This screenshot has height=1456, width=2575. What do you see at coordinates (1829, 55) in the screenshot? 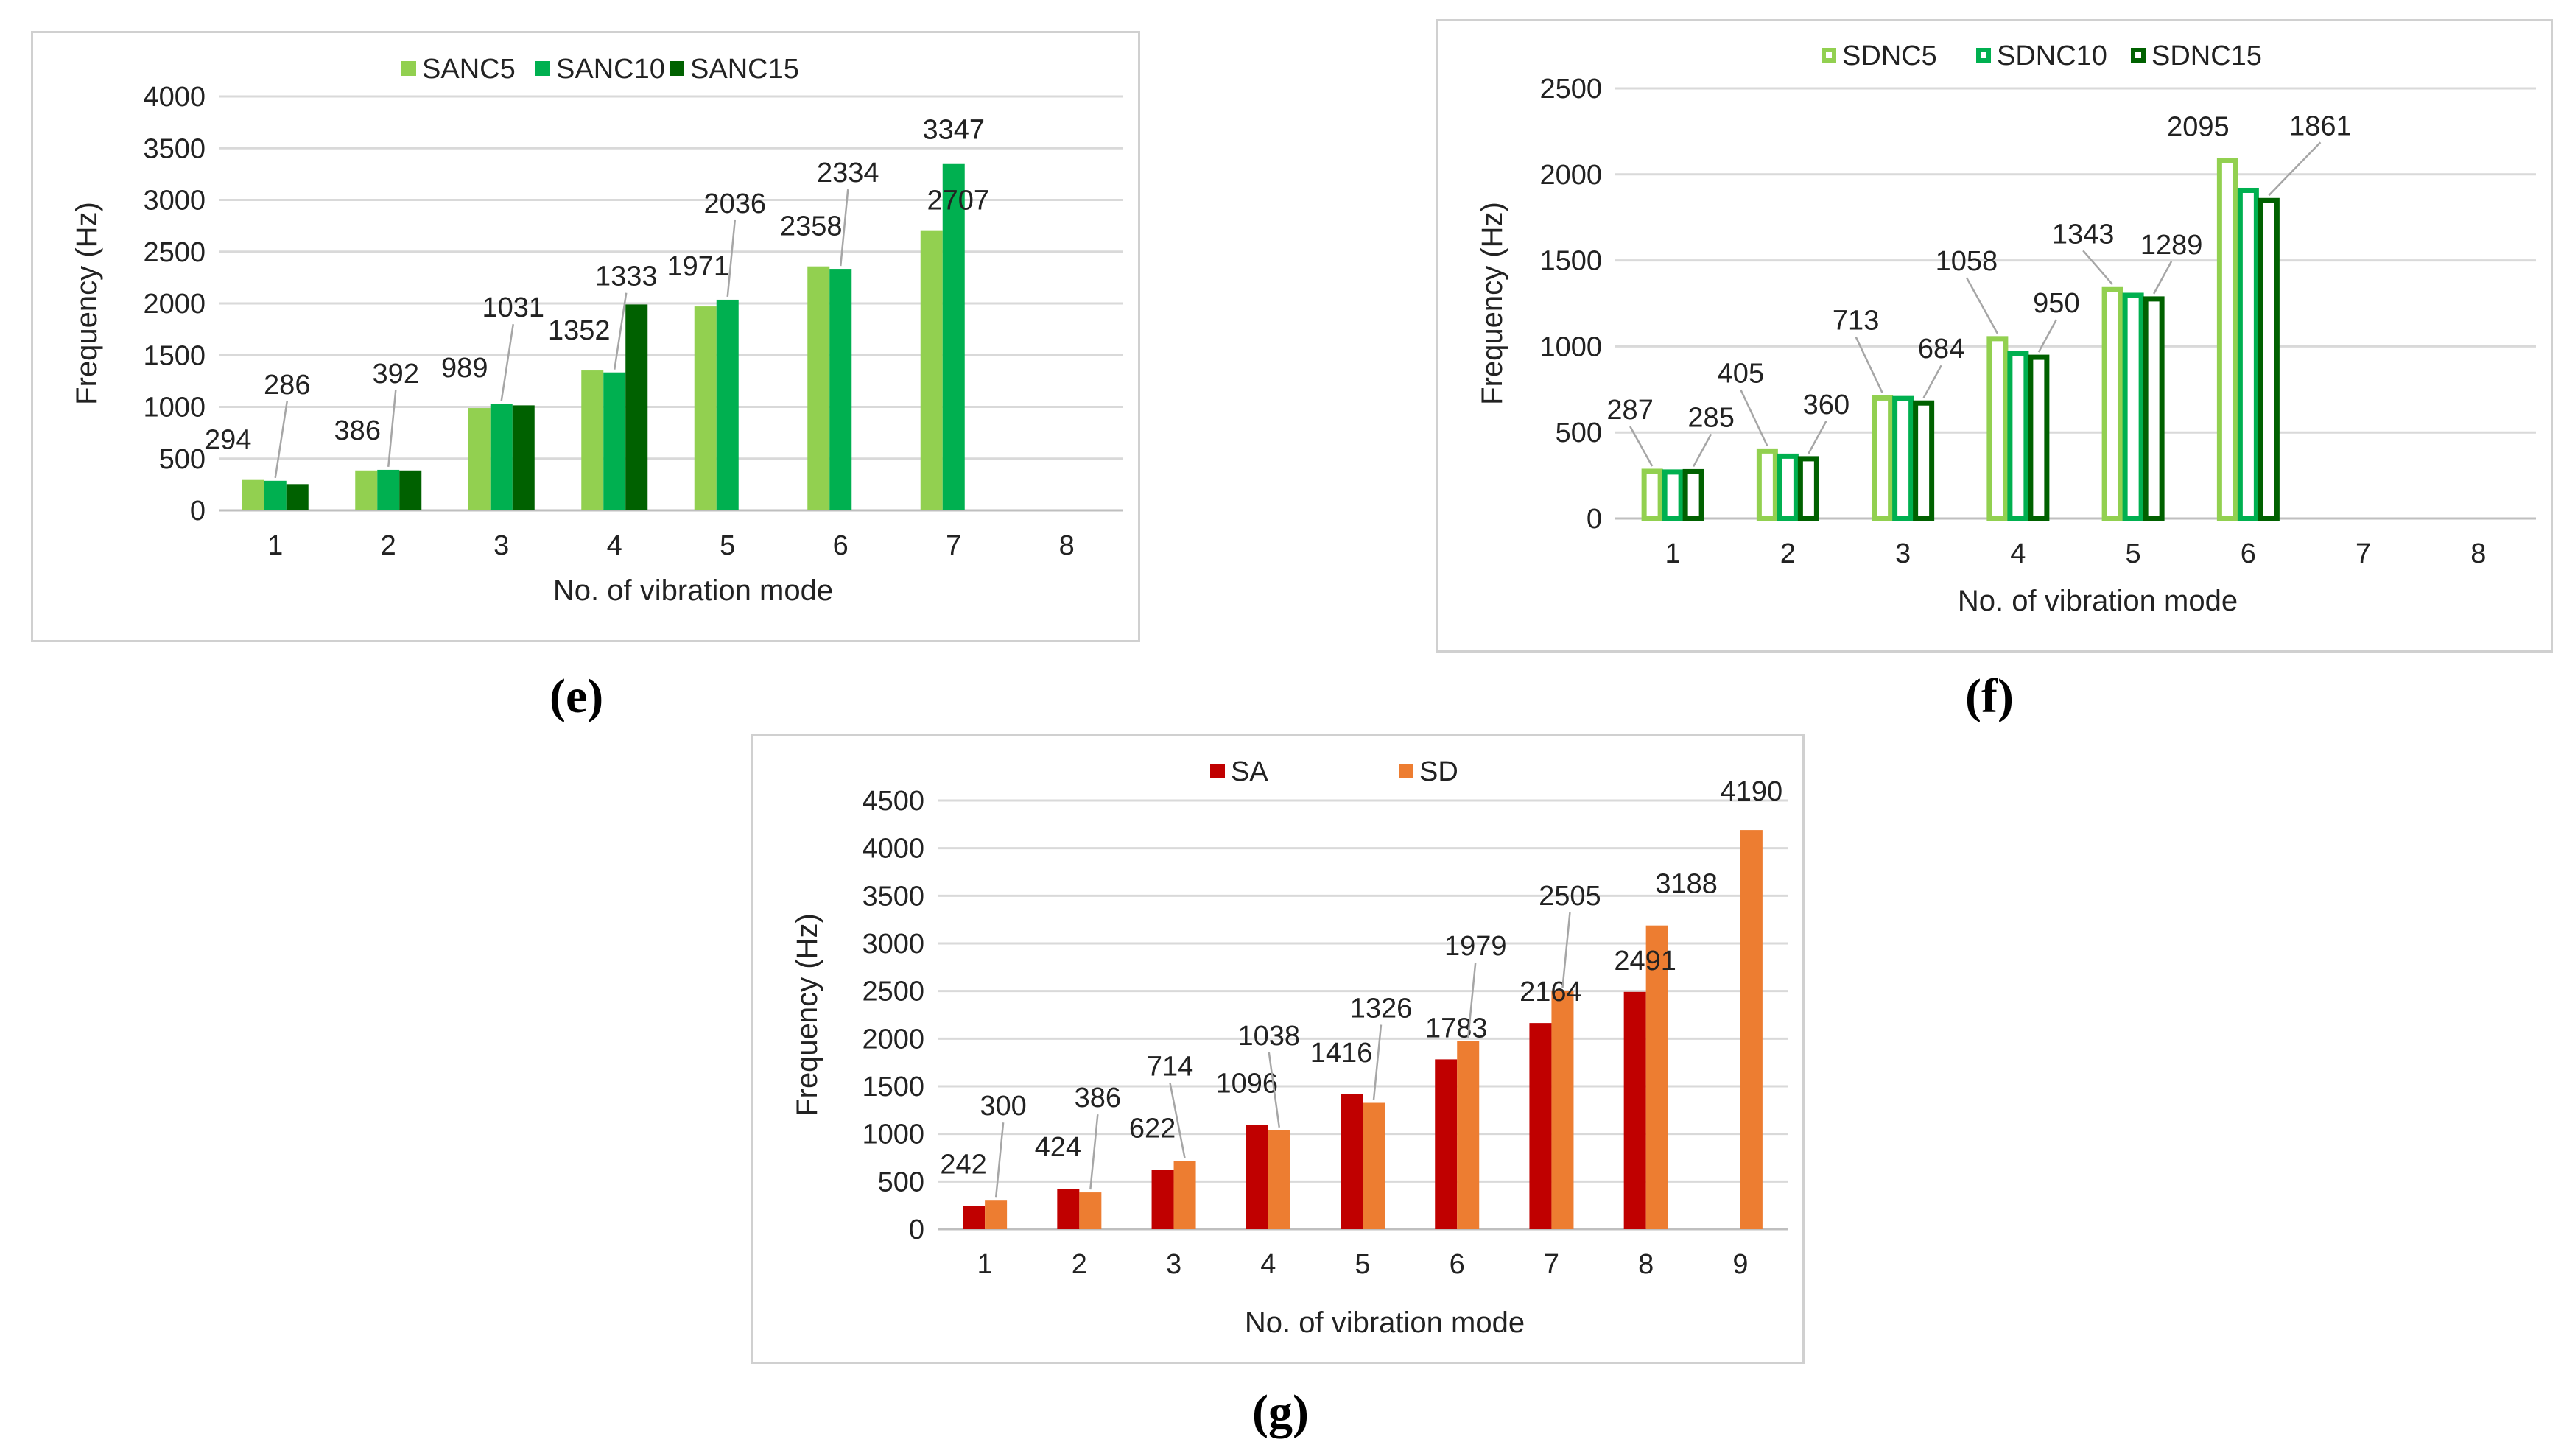
I see `legend-swatch-sdnc5` at bounding box center [1829, 55].